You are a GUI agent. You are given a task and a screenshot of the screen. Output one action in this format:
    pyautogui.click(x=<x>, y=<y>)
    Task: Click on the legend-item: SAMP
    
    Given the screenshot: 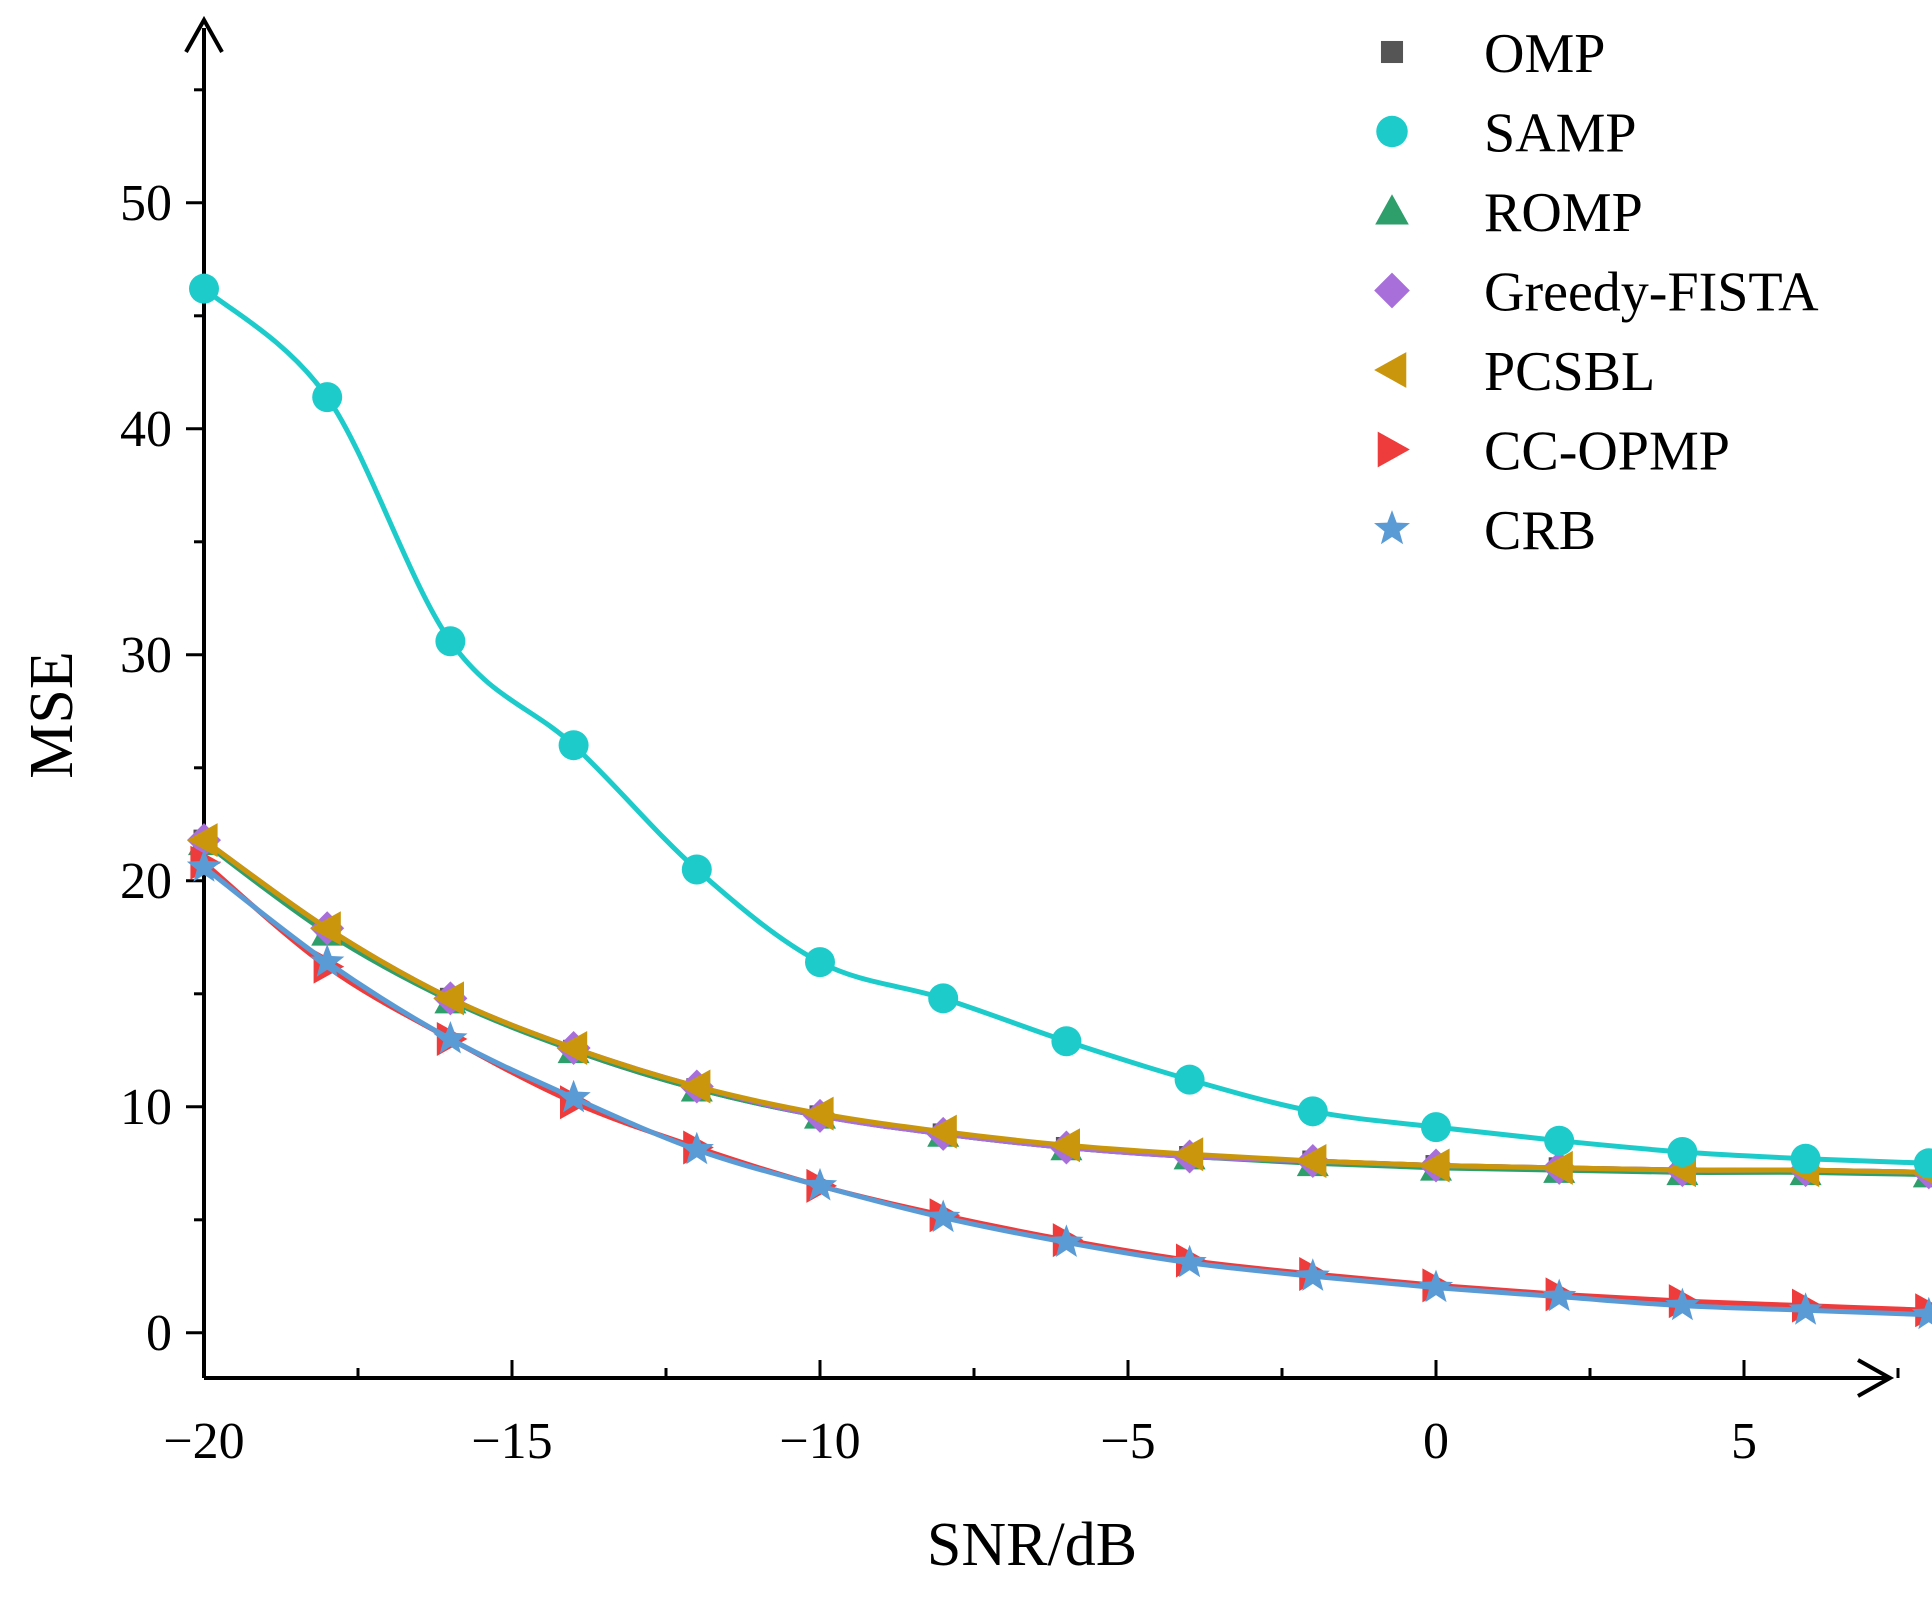 What is the action you would take?
    pyautogui.click(x=1506, y=134)
    